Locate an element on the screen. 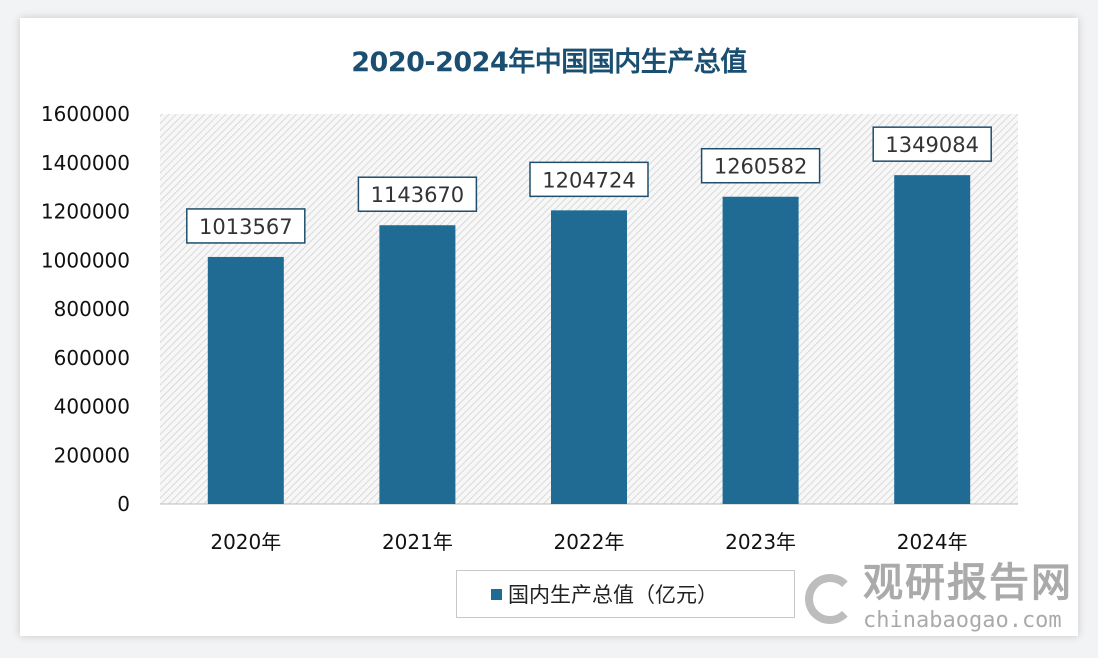 The height and width of the screenshot is (658, 1098). x-tick-label: 2021年 is located at coordinates (417, 542).